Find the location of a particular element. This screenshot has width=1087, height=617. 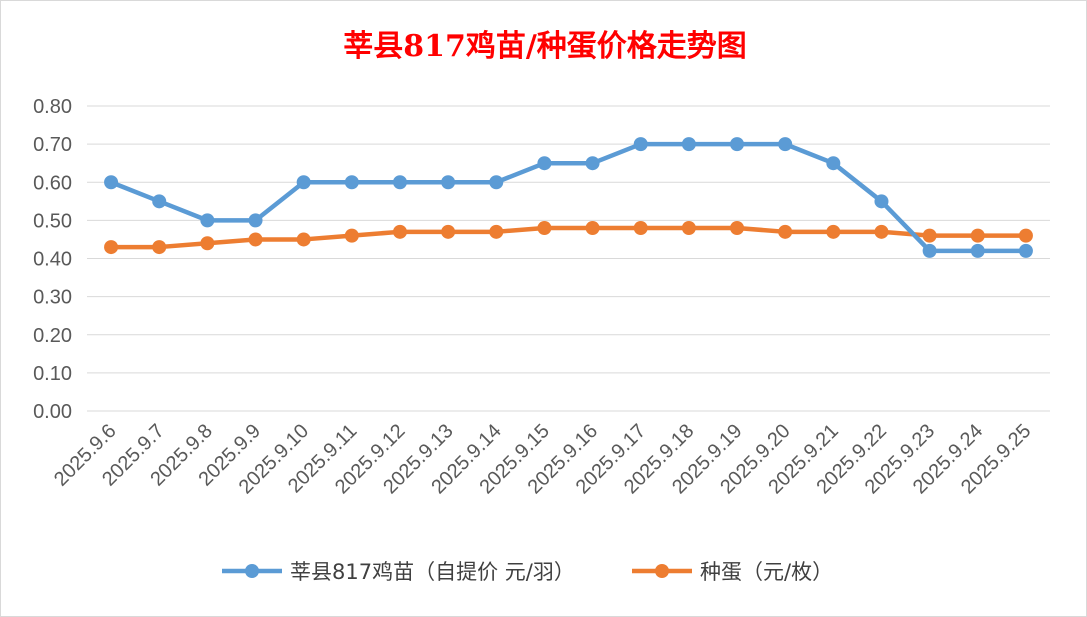

y-tick-label: 0.20 is located at coordinates (52, 336).